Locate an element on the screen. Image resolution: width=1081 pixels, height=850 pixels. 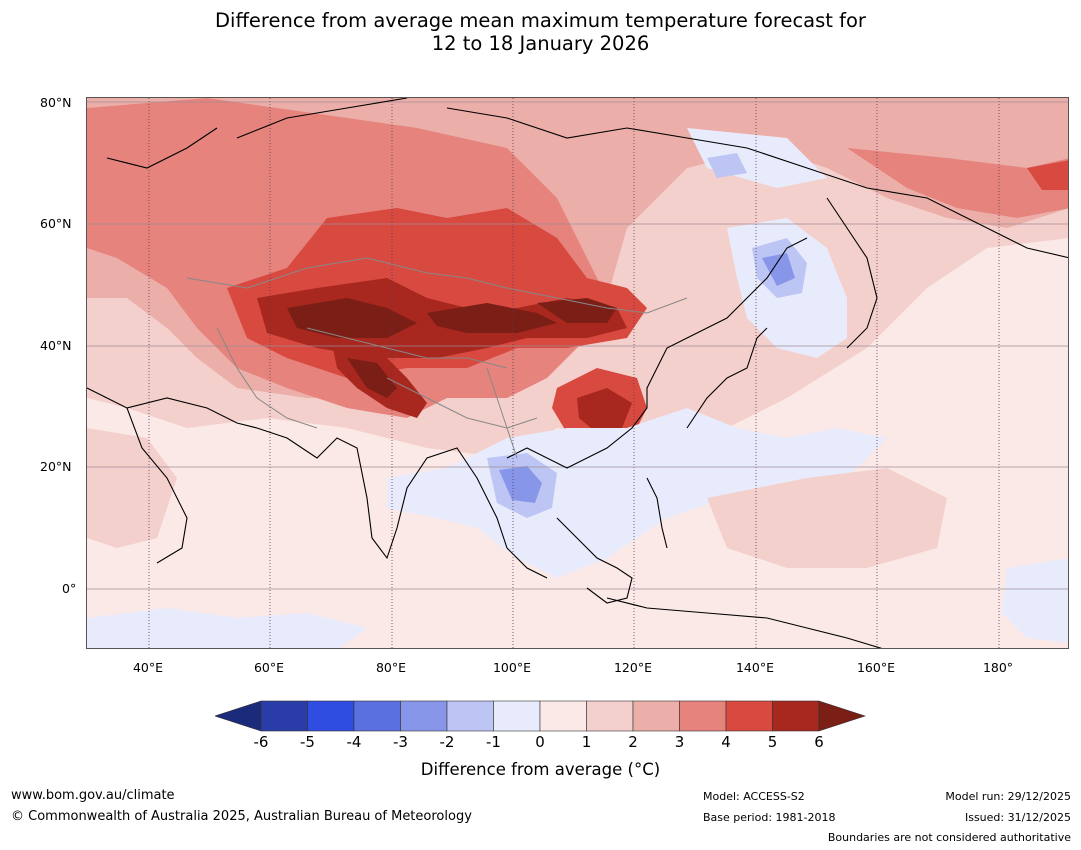
lat-label-20n: 20°N is located at coordinates (56, 466).